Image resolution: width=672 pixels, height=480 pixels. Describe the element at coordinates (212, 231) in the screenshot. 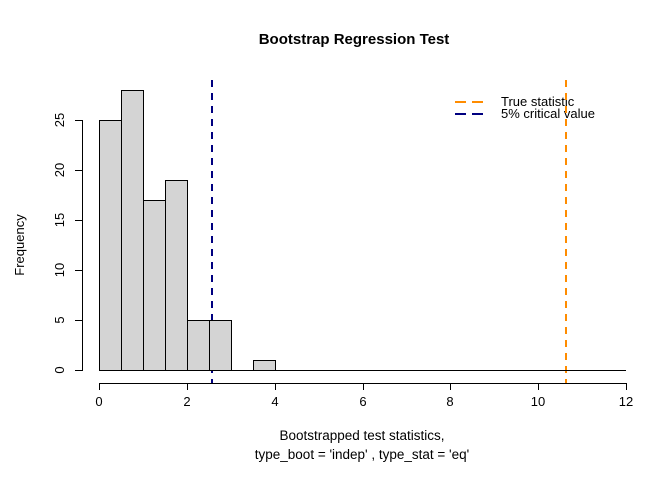

I see `critical-value-line` at that location.